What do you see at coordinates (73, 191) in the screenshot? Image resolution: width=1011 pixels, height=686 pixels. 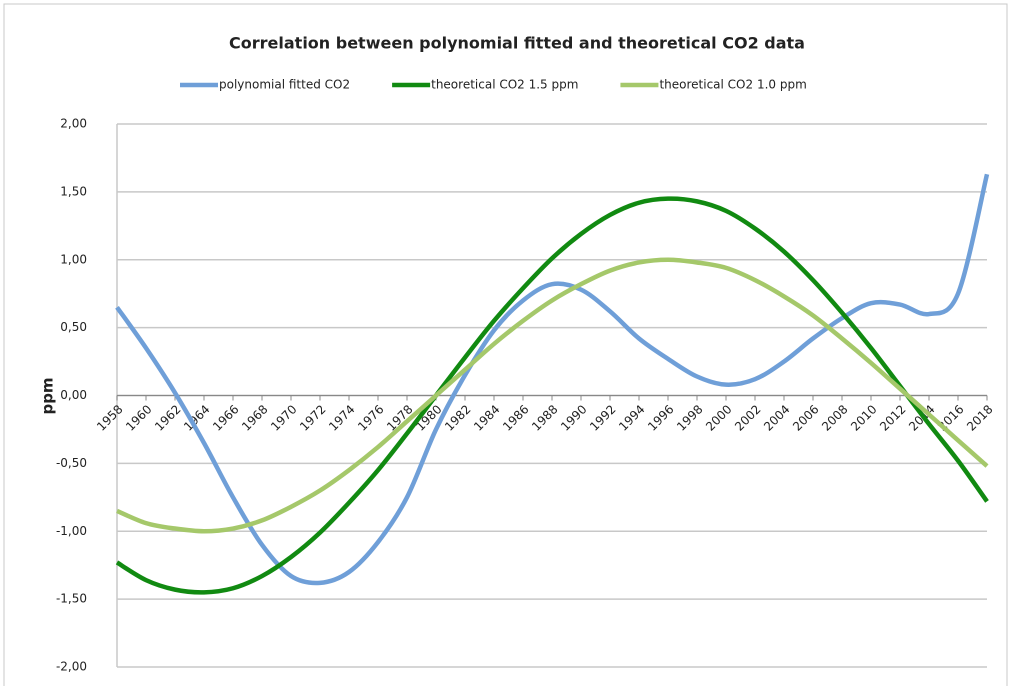 I see `y-tick-label: 1,50` at bounding box center [73, 191].